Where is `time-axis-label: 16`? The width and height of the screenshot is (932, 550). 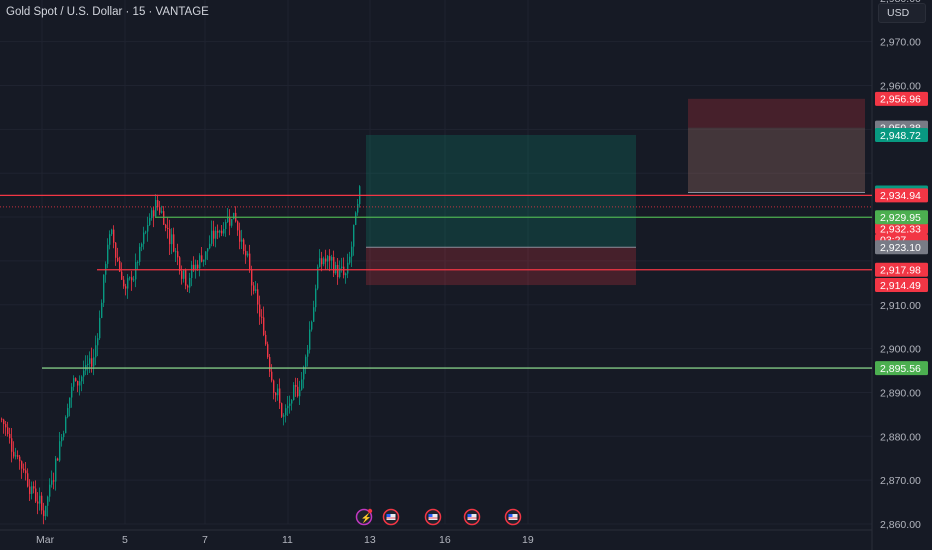
time-axis-label: 16 is located at coordinates (445, 540).